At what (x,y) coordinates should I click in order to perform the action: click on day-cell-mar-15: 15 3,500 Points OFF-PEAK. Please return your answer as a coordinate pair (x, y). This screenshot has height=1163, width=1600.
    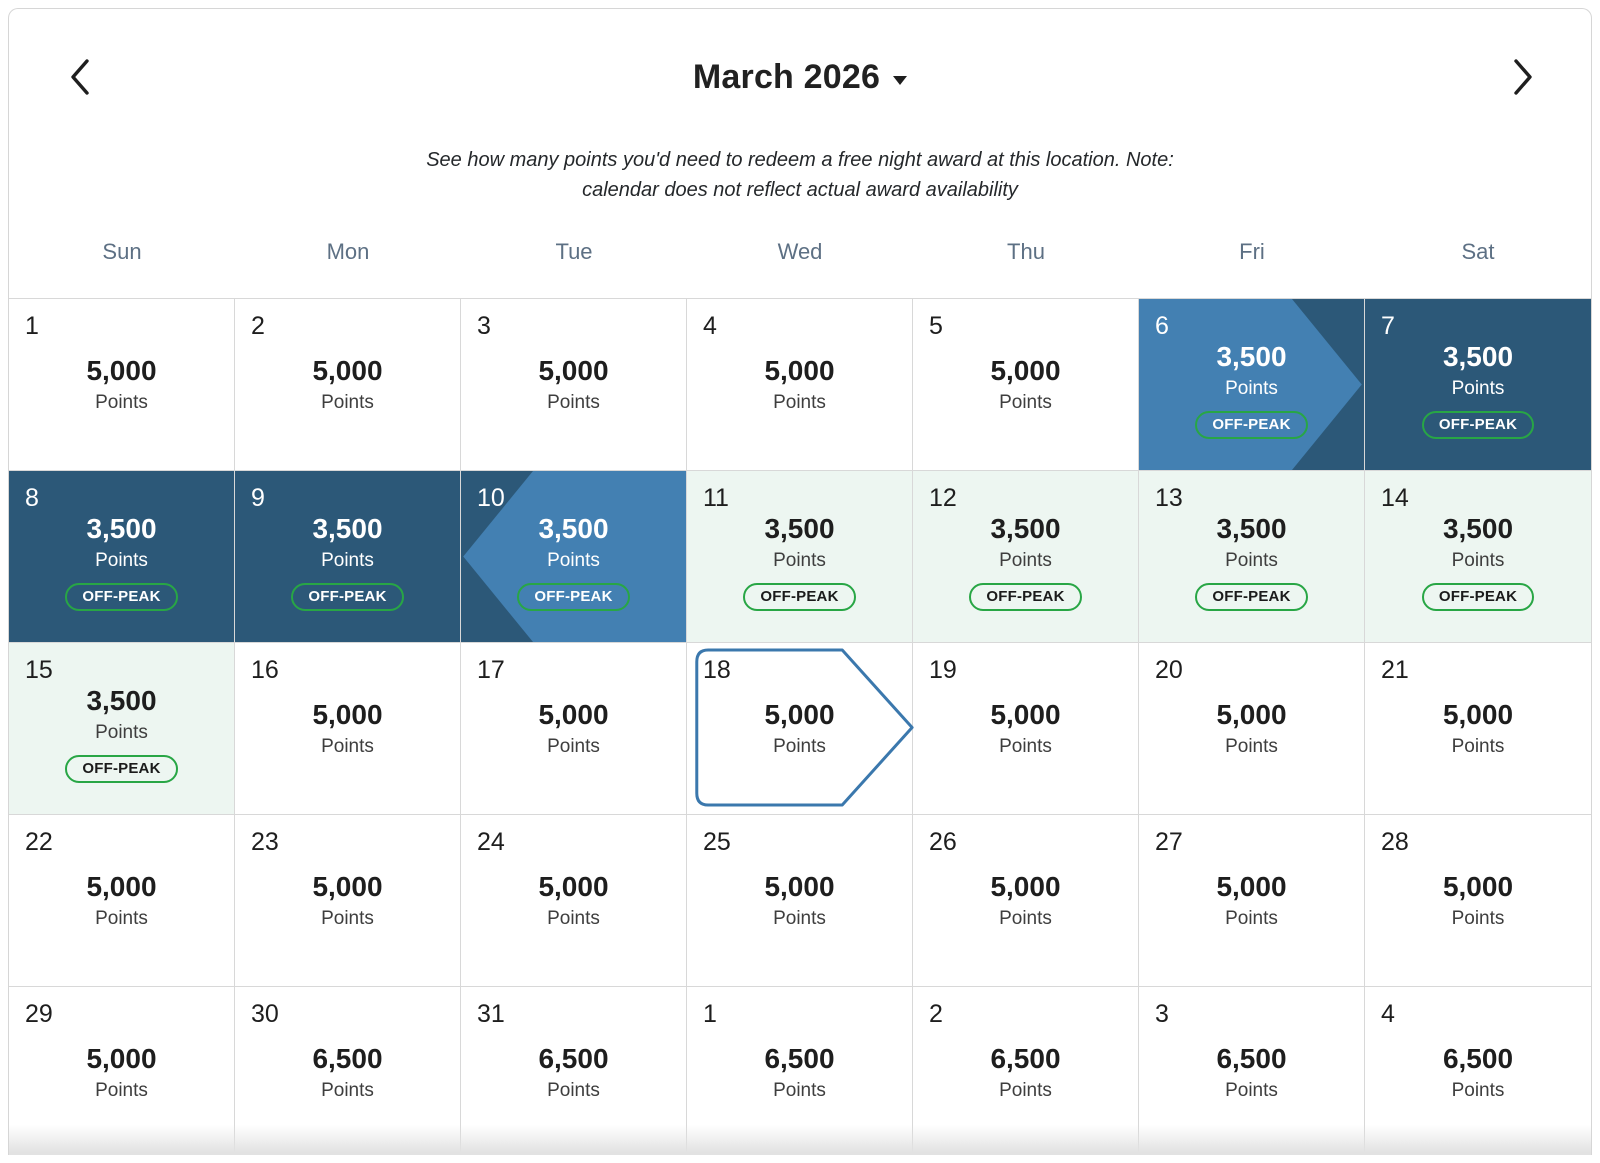
    Looking at the image, I should click on (122, 729).